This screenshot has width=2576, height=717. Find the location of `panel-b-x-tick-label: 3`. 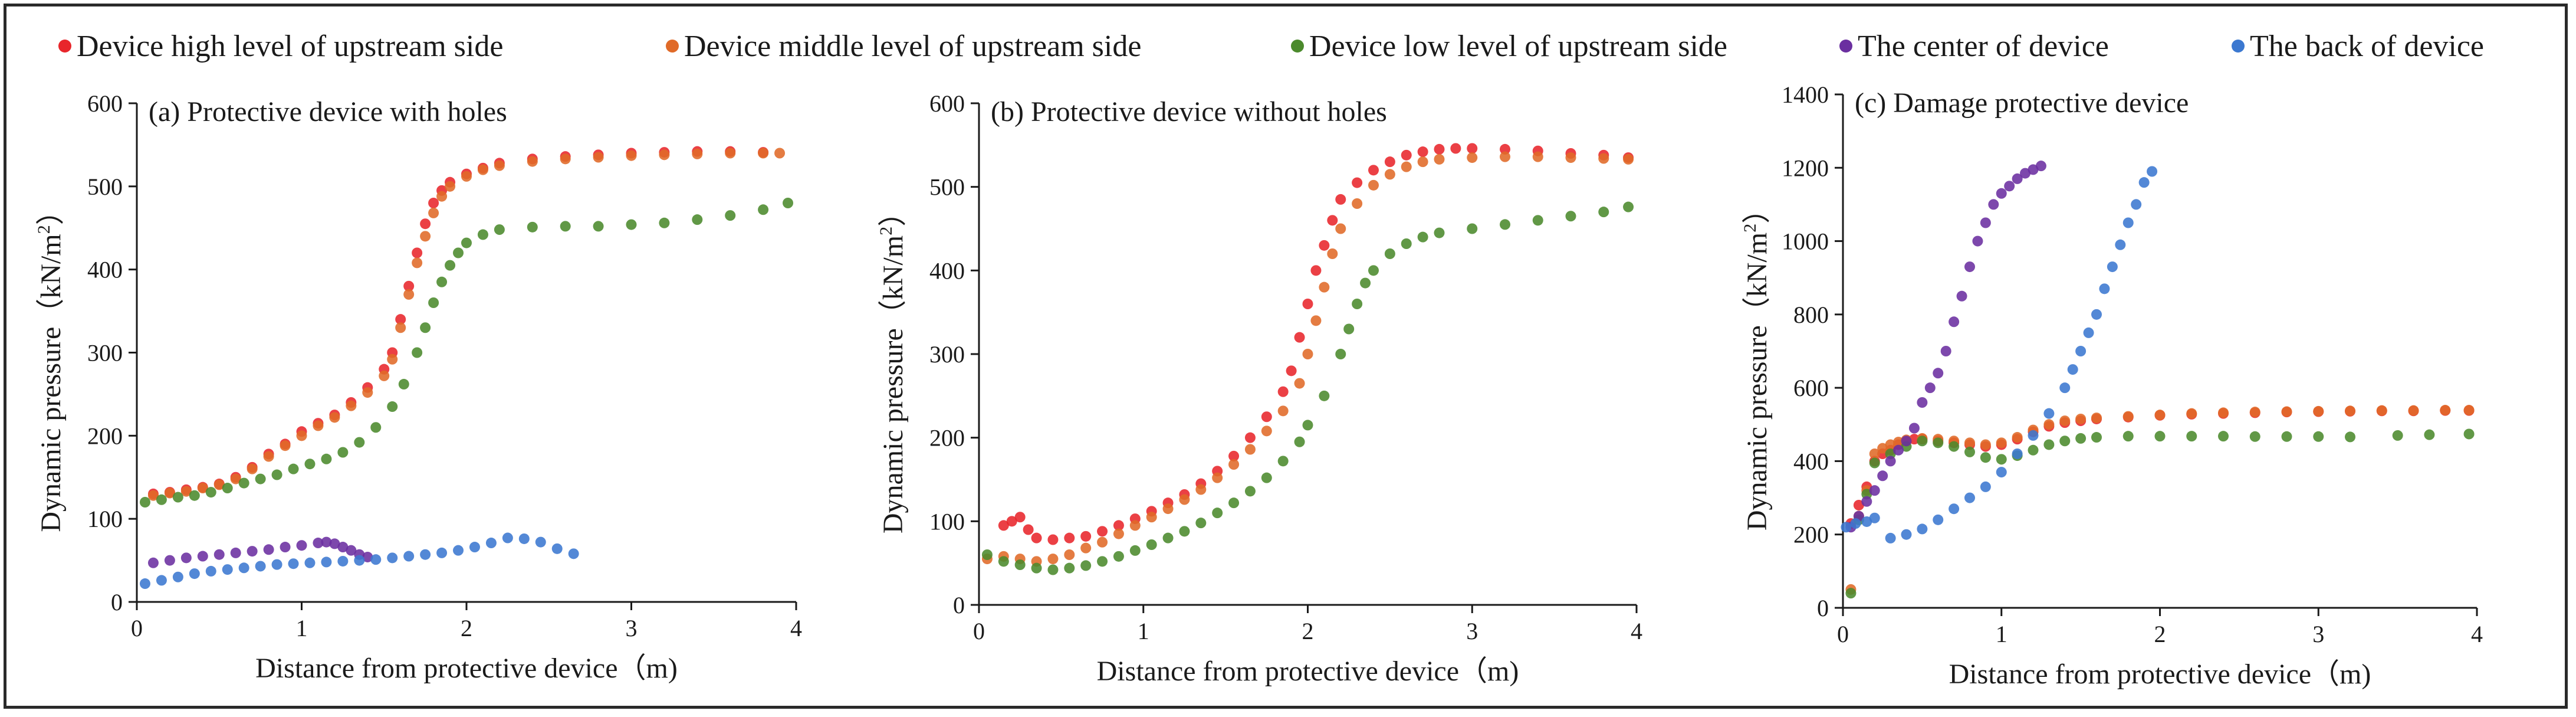

panel-b-x-tick-label: 3 is located at coordinates (1472, 631).